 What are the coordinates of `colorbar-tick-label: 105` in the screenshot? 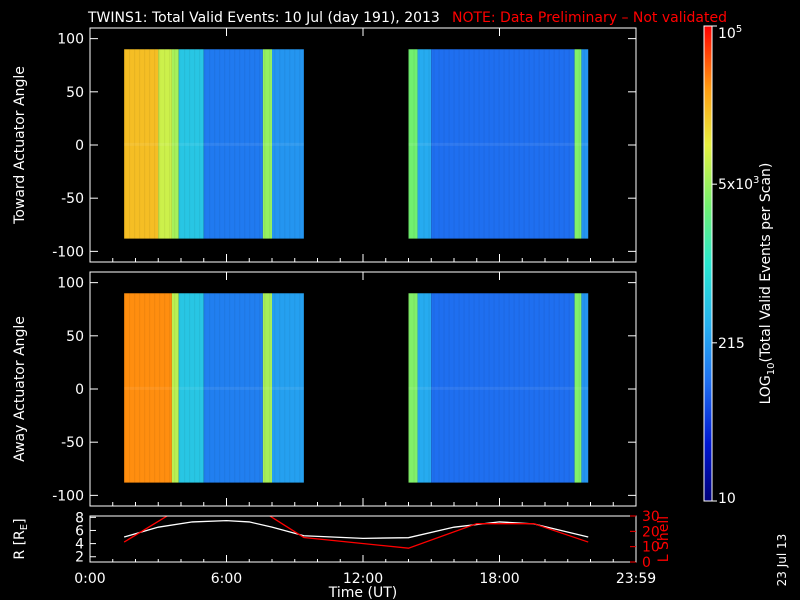 It's located at (730, 33).